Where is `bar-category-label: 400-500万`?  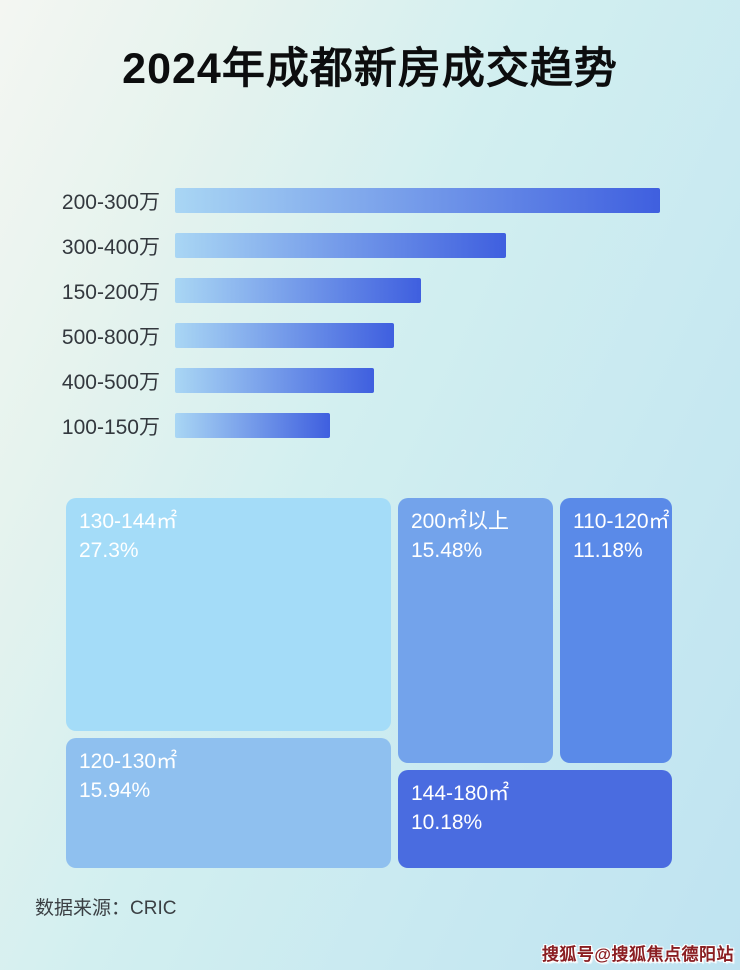
bar-category-label: 400-500万 is located at coordinates (110, 382).